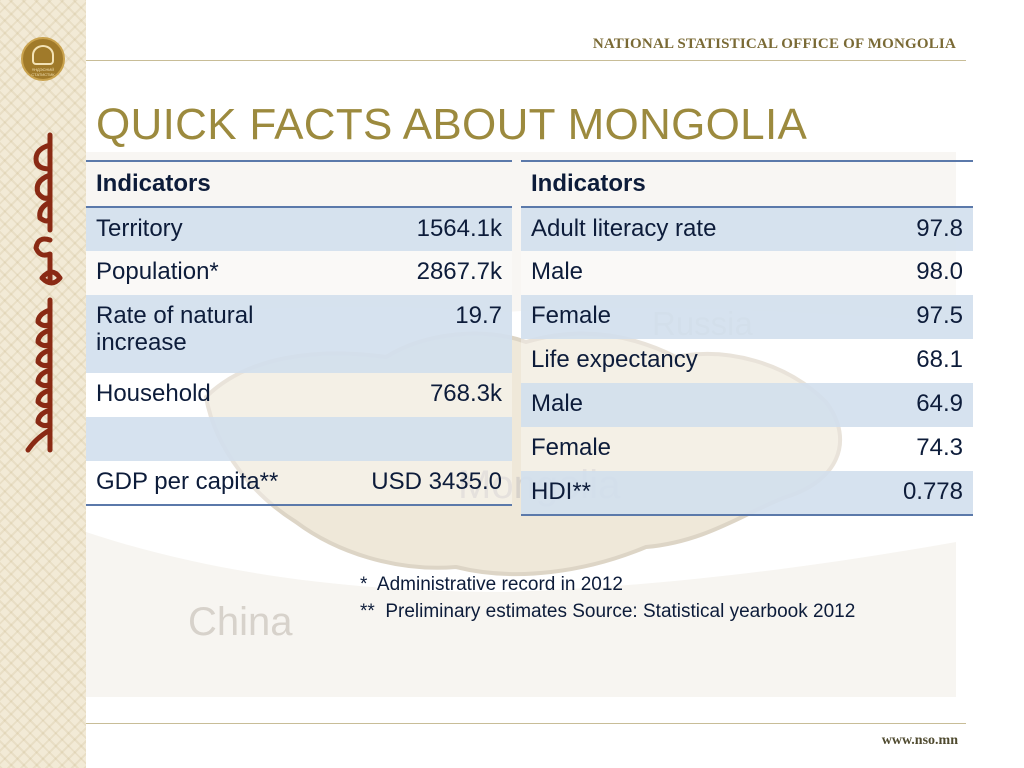  Describe the element at coordinates (240, 622) in the screenshot. I see `map-label-china: China` at that location.